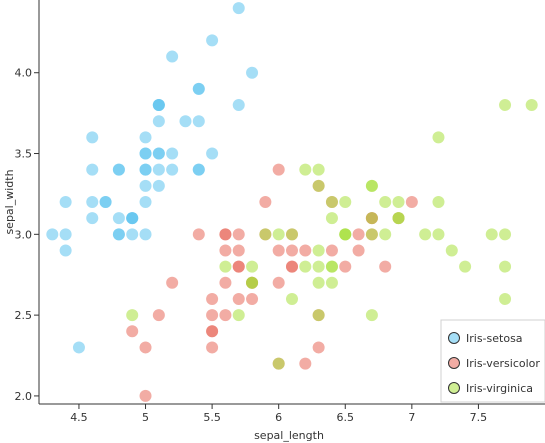 The image size is (545, 443). Describe the element at coordinates (24, 73) in the screenshot. I see `y-tick-label: 4.0` at that location.